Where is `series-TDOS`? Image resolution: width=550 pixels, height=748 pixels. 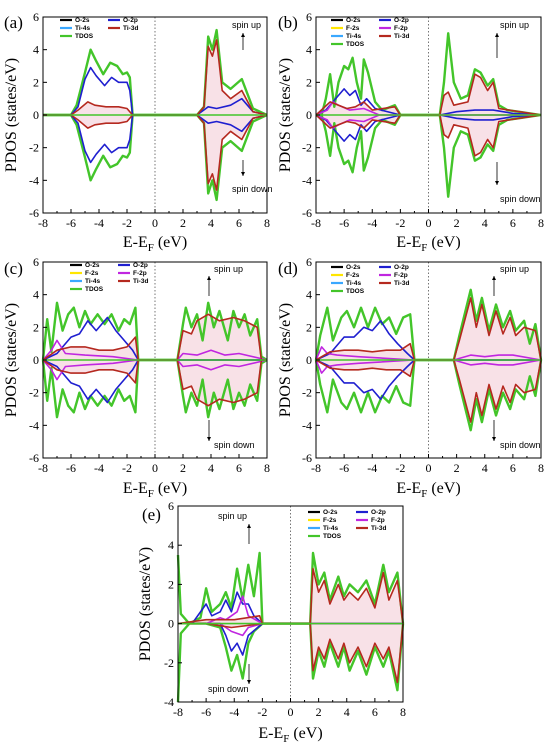
series-TDOS is located at coordinates (155, 72).